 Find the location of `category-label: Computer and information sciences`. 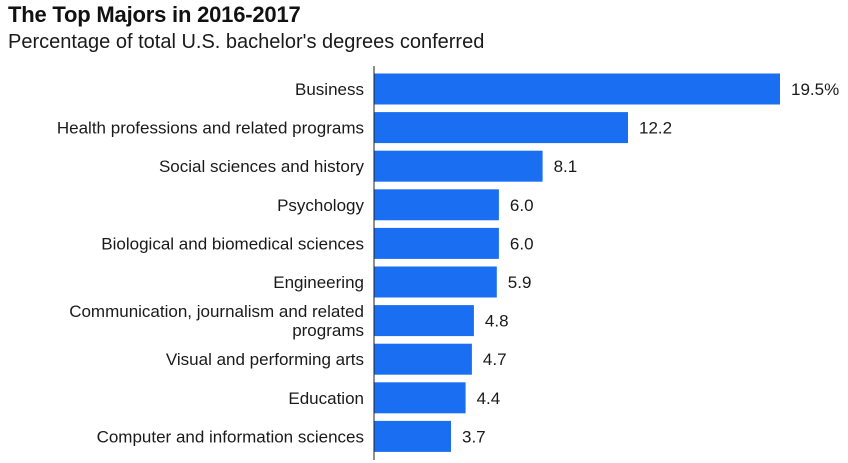

category-label: Computer and information sciences is located at coordinates (230, 436).